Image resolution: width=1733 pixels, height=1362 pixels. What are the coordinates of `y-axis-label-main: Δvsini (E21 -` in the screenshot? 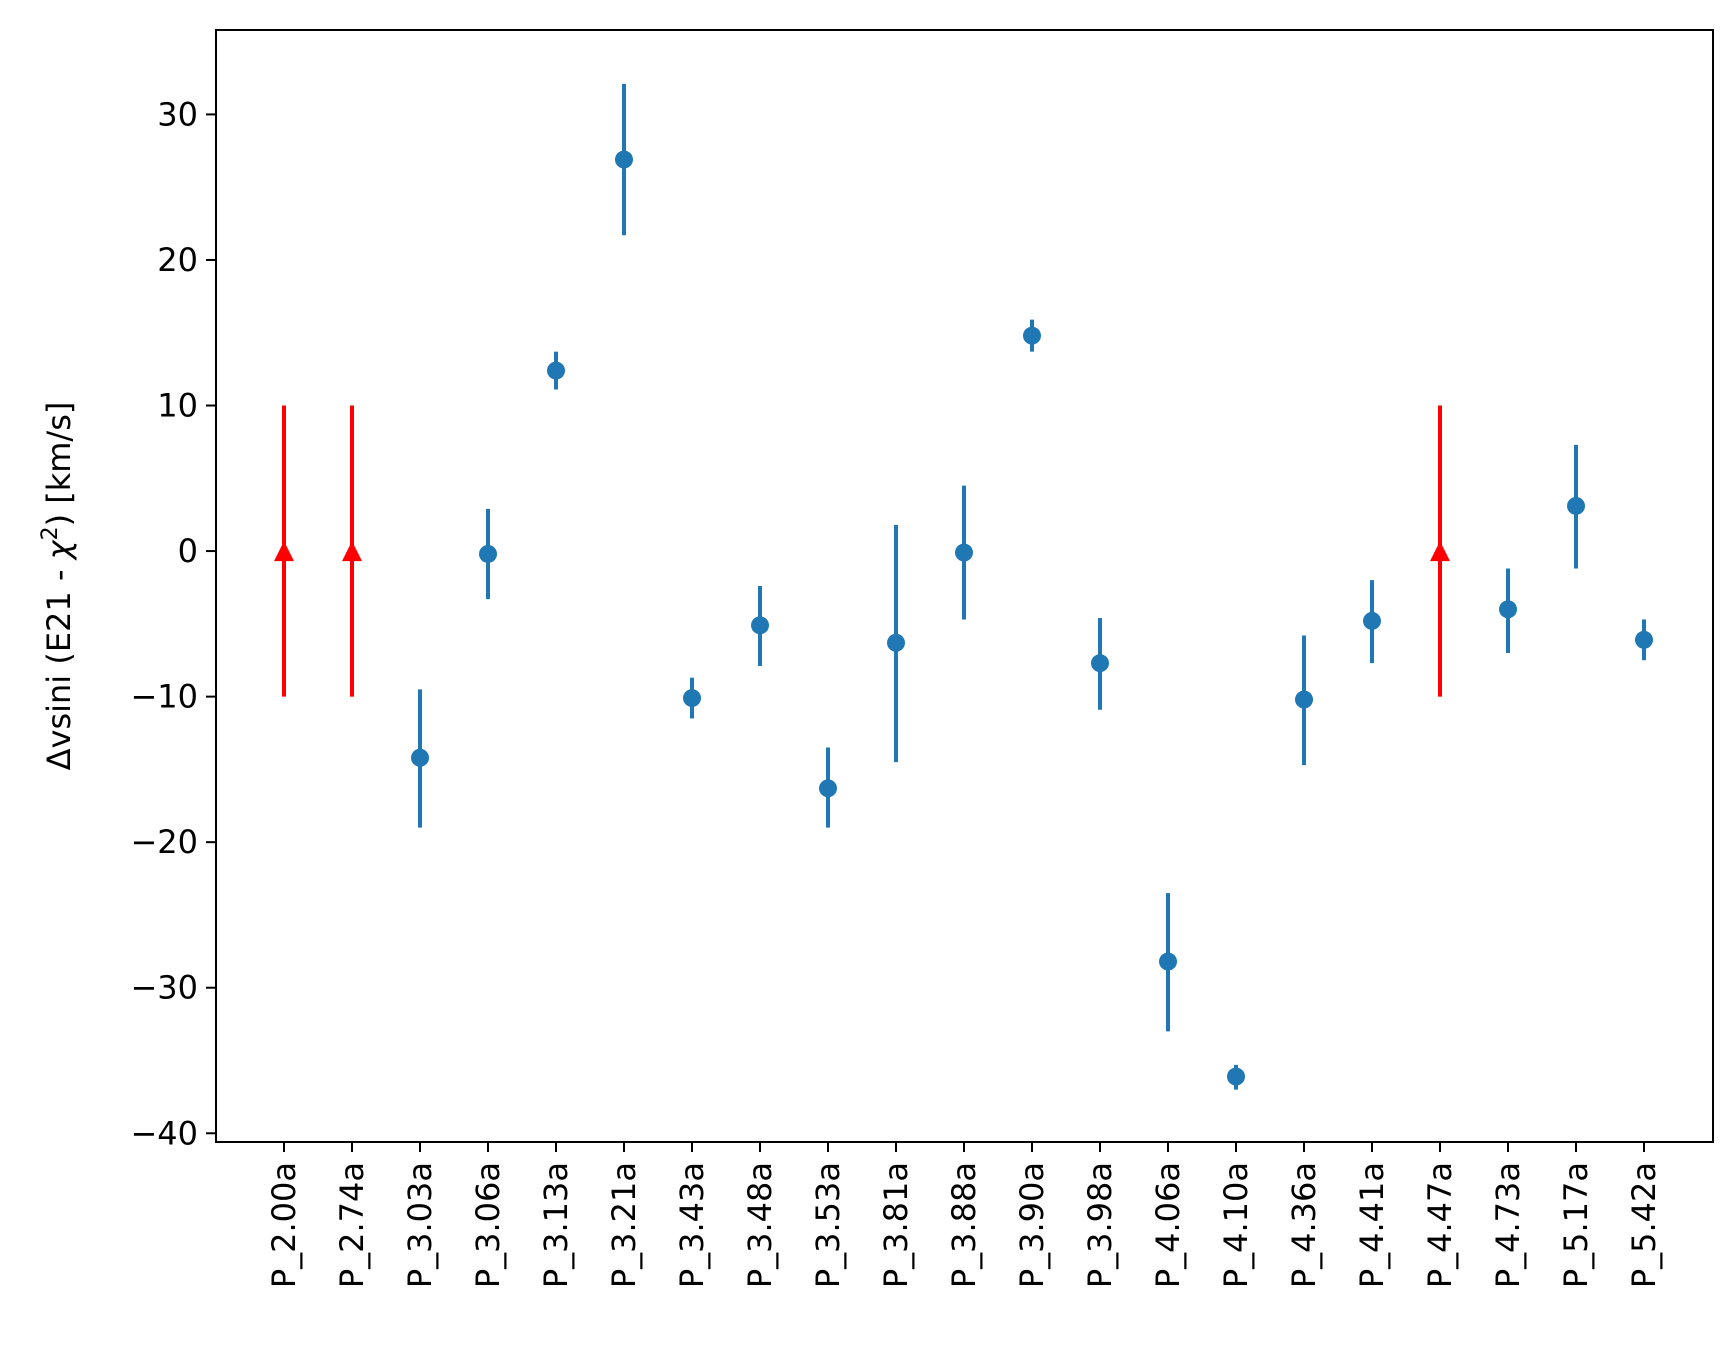 It's located at (59, 664).